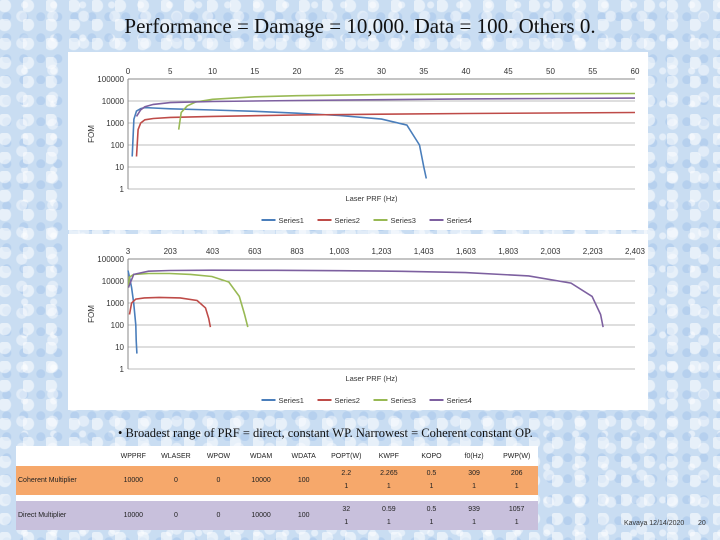 Image resolution: width=720 pixels, height=540 pixels. I want to click on x-tick-label: 203, so click(171, 251).